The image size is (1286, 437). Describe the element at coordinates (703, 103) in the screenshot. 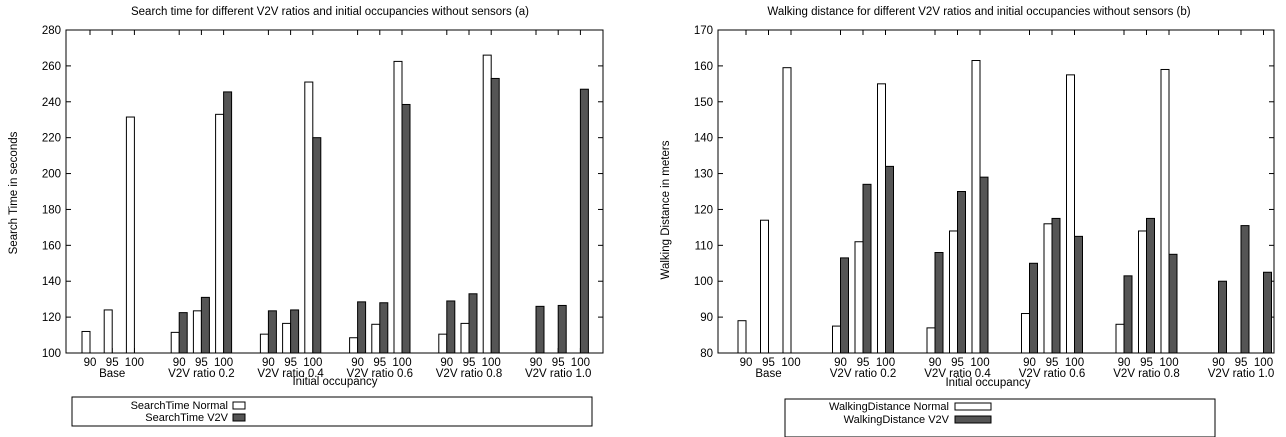

I see `y-tick-label: 150` at that location.